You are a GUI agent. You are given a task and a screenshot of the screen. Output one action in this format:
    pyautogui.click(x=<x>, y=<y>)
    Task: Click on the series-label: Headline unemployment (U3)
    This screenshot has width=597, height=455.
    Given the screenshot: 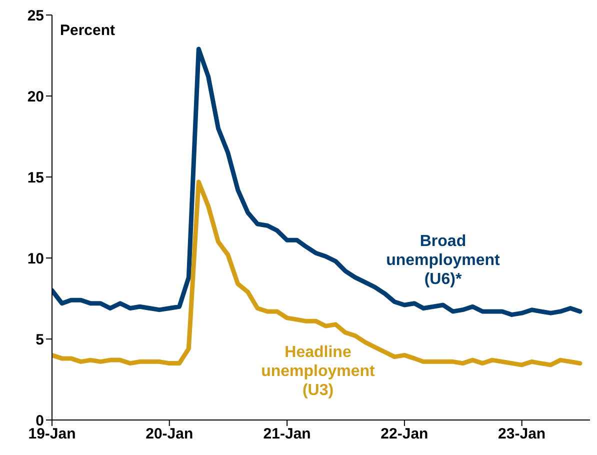 What is the action you would take?
    pyautogui.click(x=318, y=371)
    